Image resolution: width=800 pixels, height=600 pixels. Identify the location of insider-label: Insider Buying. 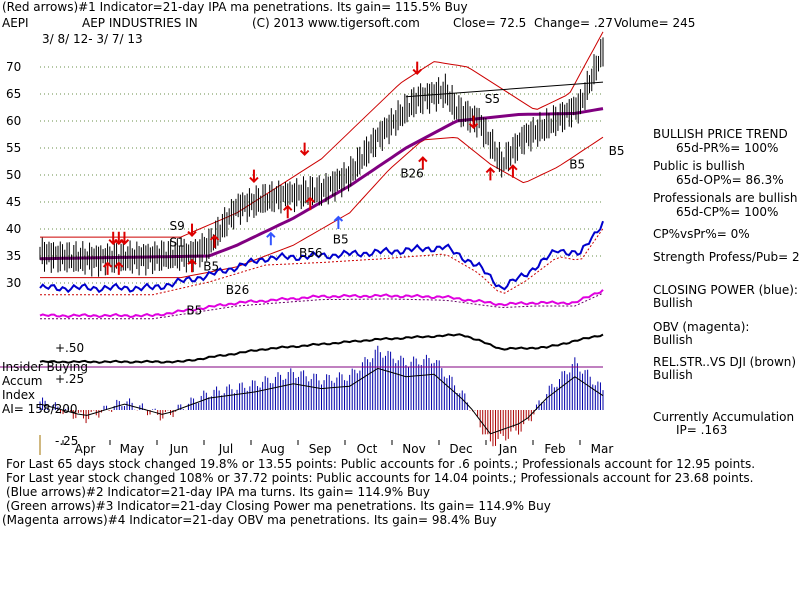
(45, 367).